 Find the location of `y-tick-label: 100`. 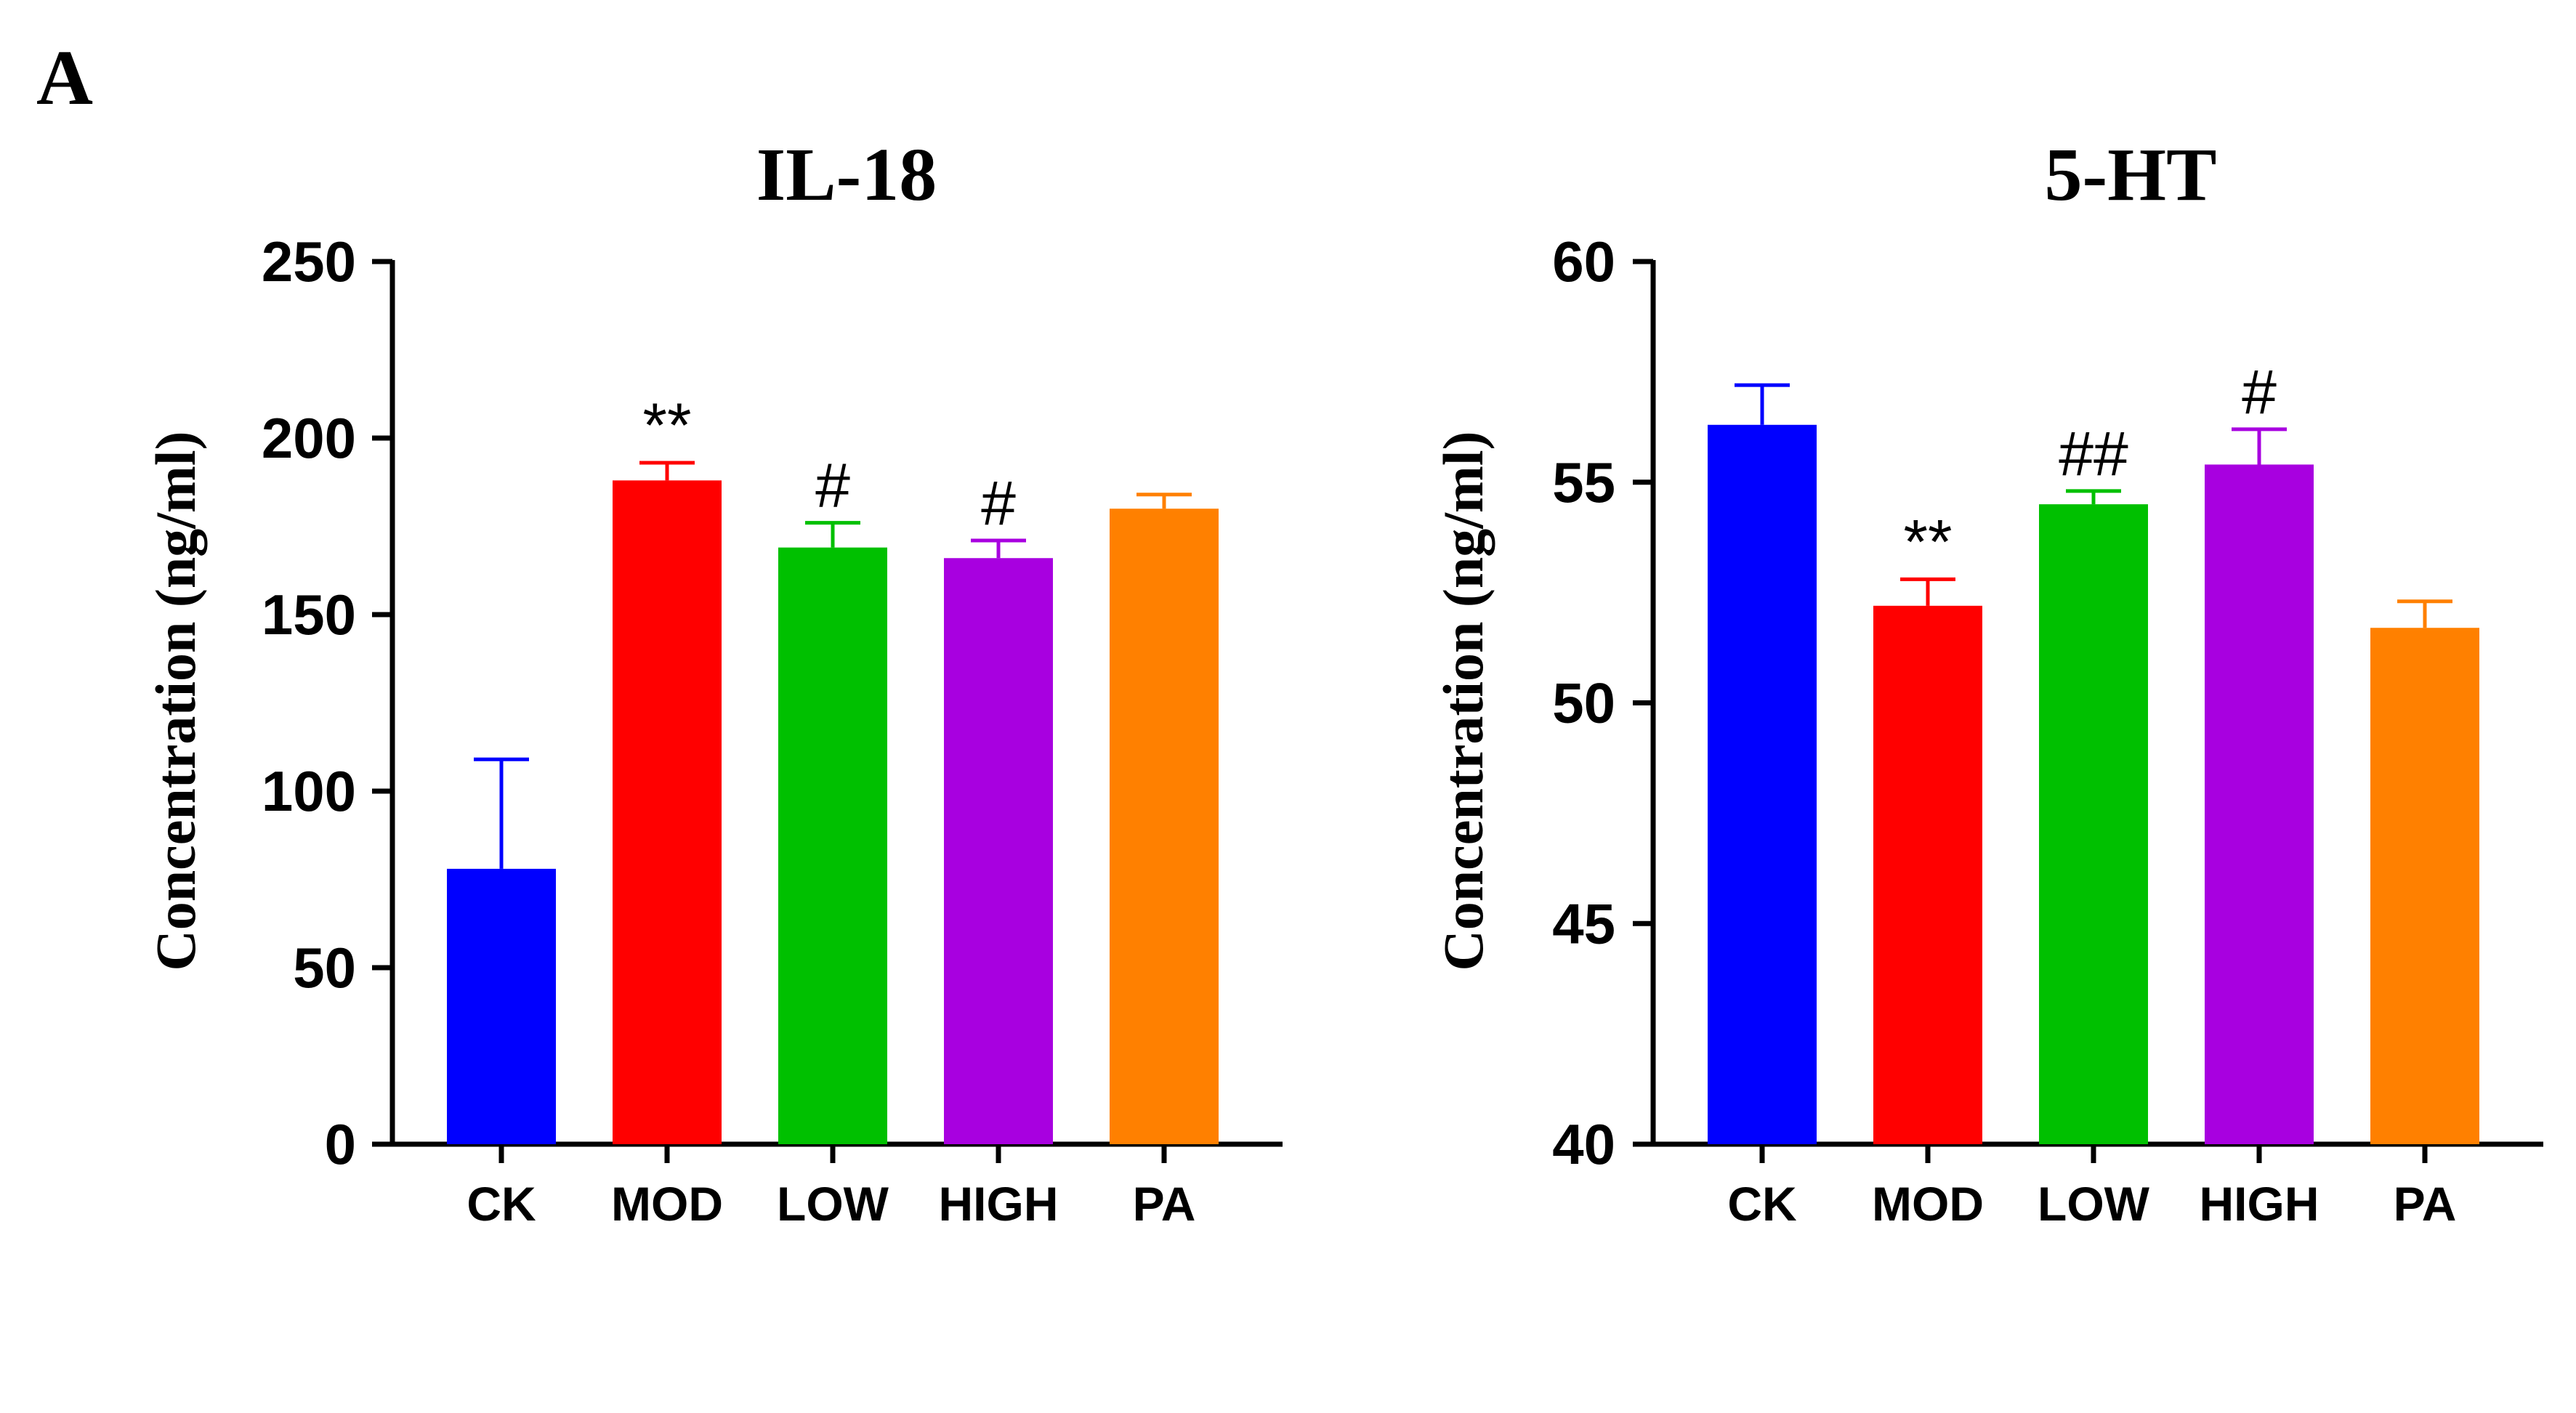

y-tick-label: 100 is located at coordinates (309, 791).